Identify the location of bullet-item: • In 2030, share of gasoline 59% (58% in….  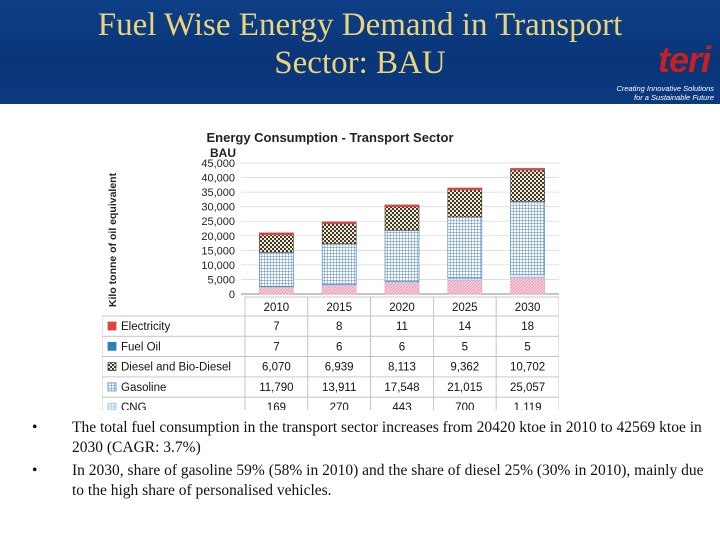
(370, 481).